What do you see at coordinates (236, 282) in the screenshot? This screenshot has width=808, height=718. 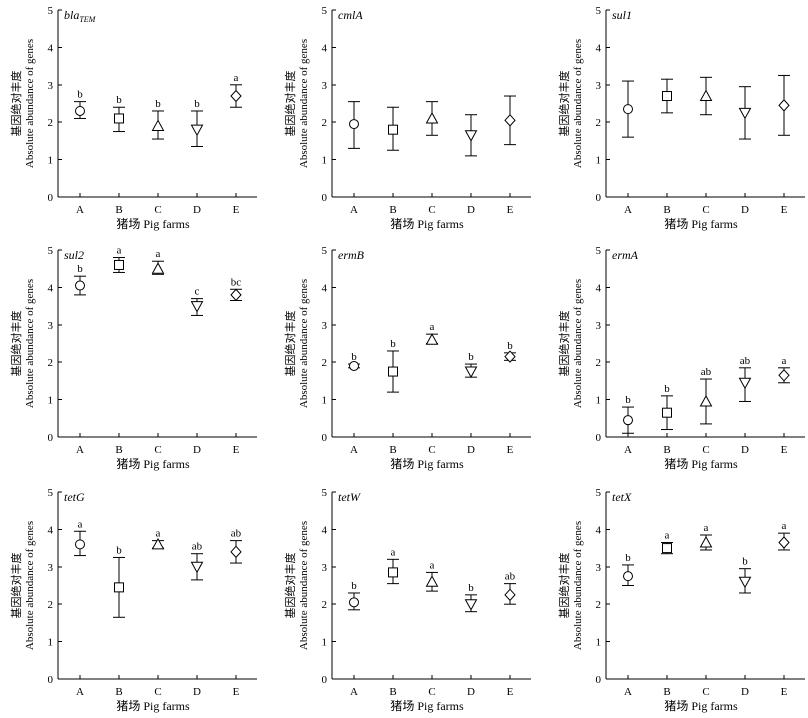 I see `significance-label: bc` at bounding box center [236, 282].